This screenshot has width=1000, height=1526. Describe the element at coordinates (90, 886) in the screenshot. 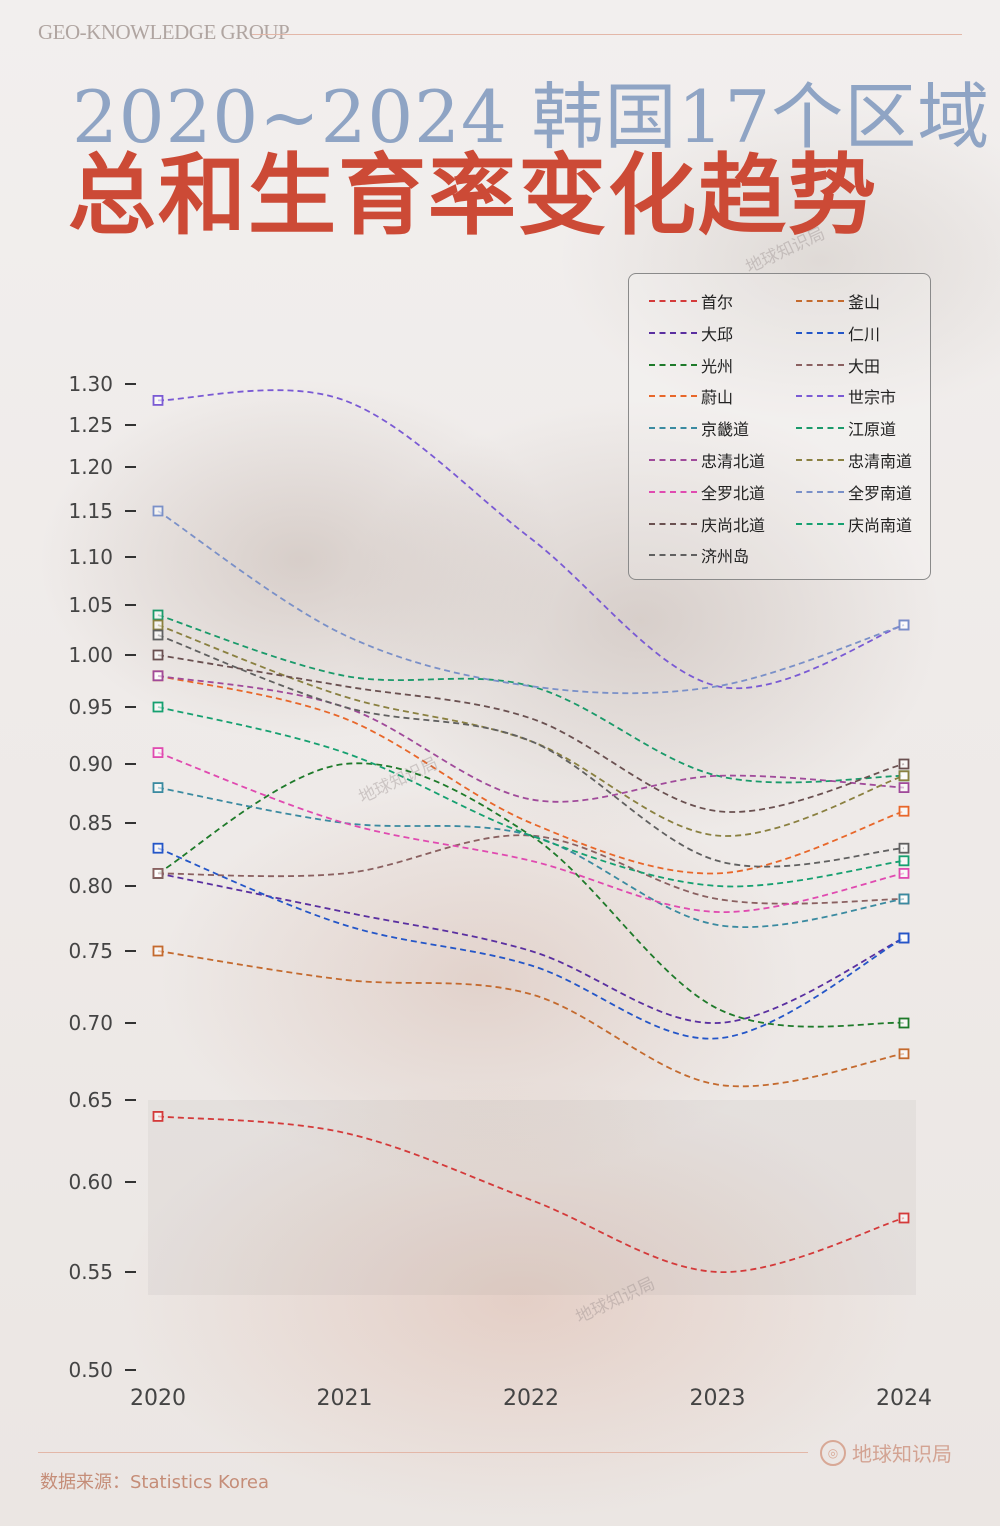

I see `y-tick-label: 0.80` at that location.